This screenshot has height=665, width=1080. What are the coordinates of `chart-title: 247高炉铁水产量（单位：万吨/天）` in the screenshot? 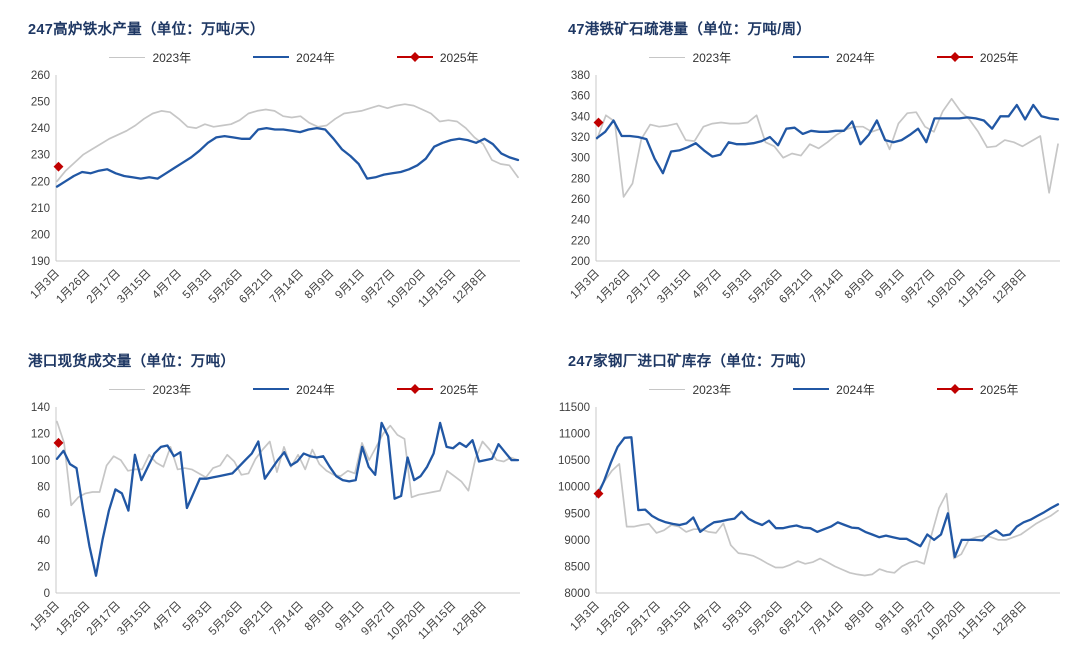 It's located at (146, 30).